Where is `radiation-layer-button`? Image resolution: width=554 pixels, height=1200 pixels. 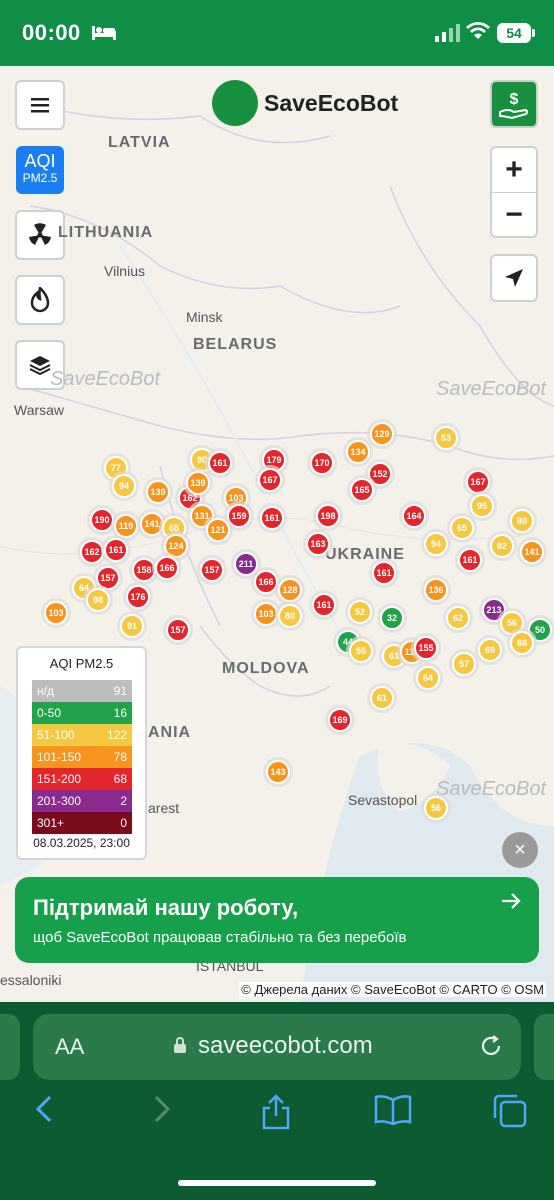
radiation-layer-button is located at coordinates (40, 235).